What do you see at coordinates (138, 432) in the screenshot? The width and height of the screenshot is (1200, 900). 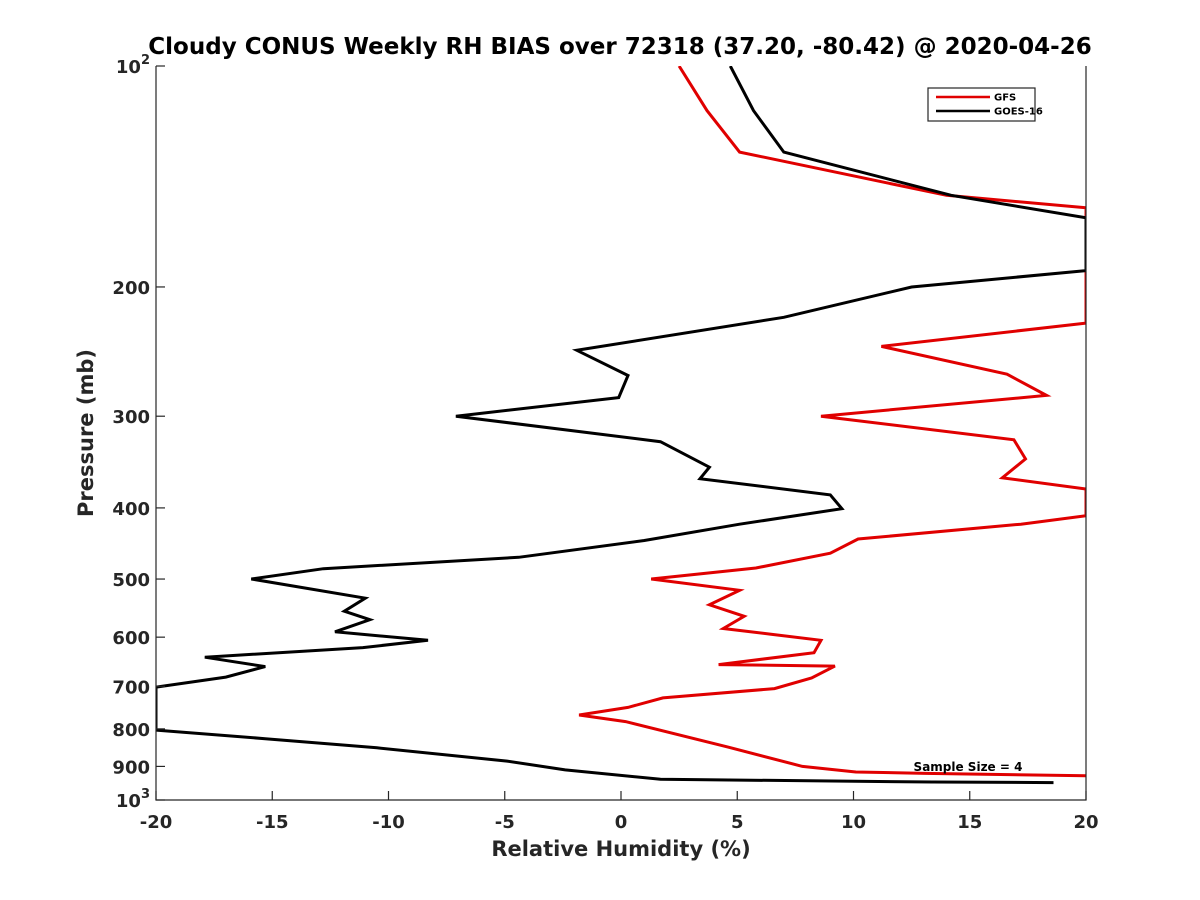 I see `y-axis-ticks: 10² 200 300 400 500 600 700 800 900 10³` at bounding box center [138, 432].